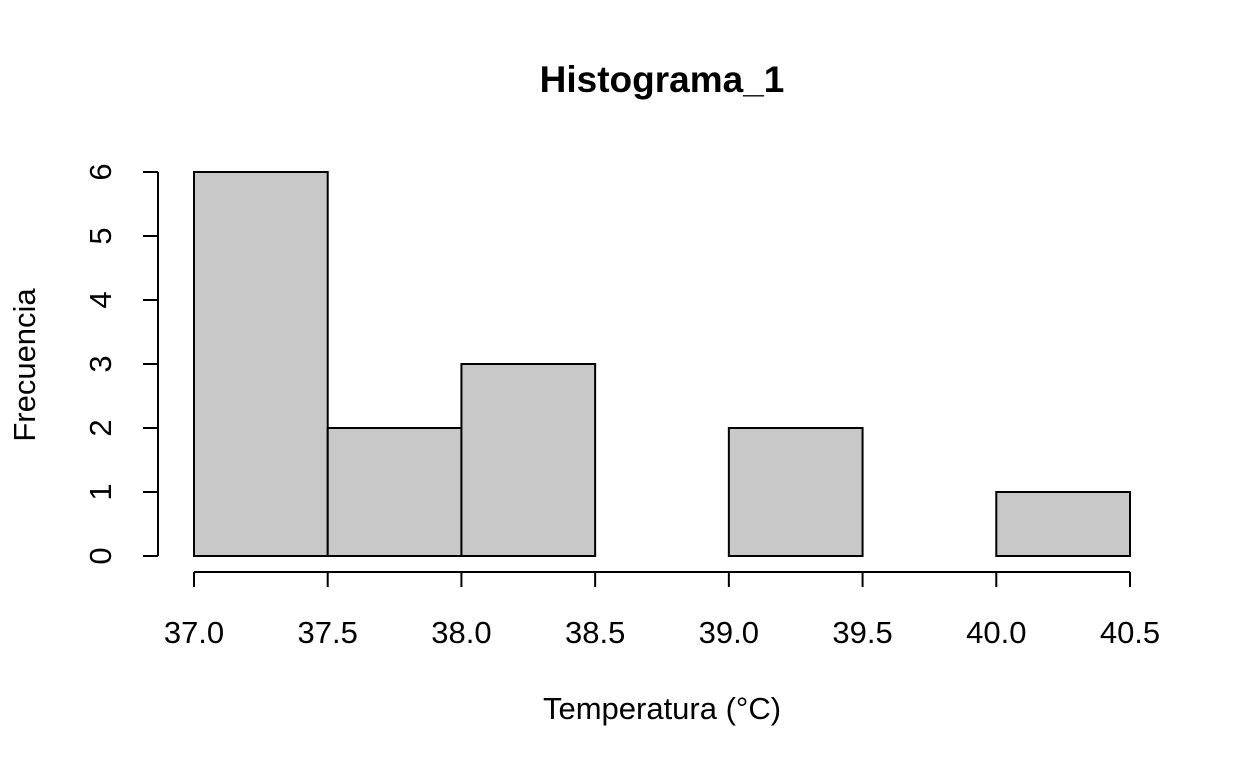  I want to click on y-tick-label: 0, so click(100, 555).